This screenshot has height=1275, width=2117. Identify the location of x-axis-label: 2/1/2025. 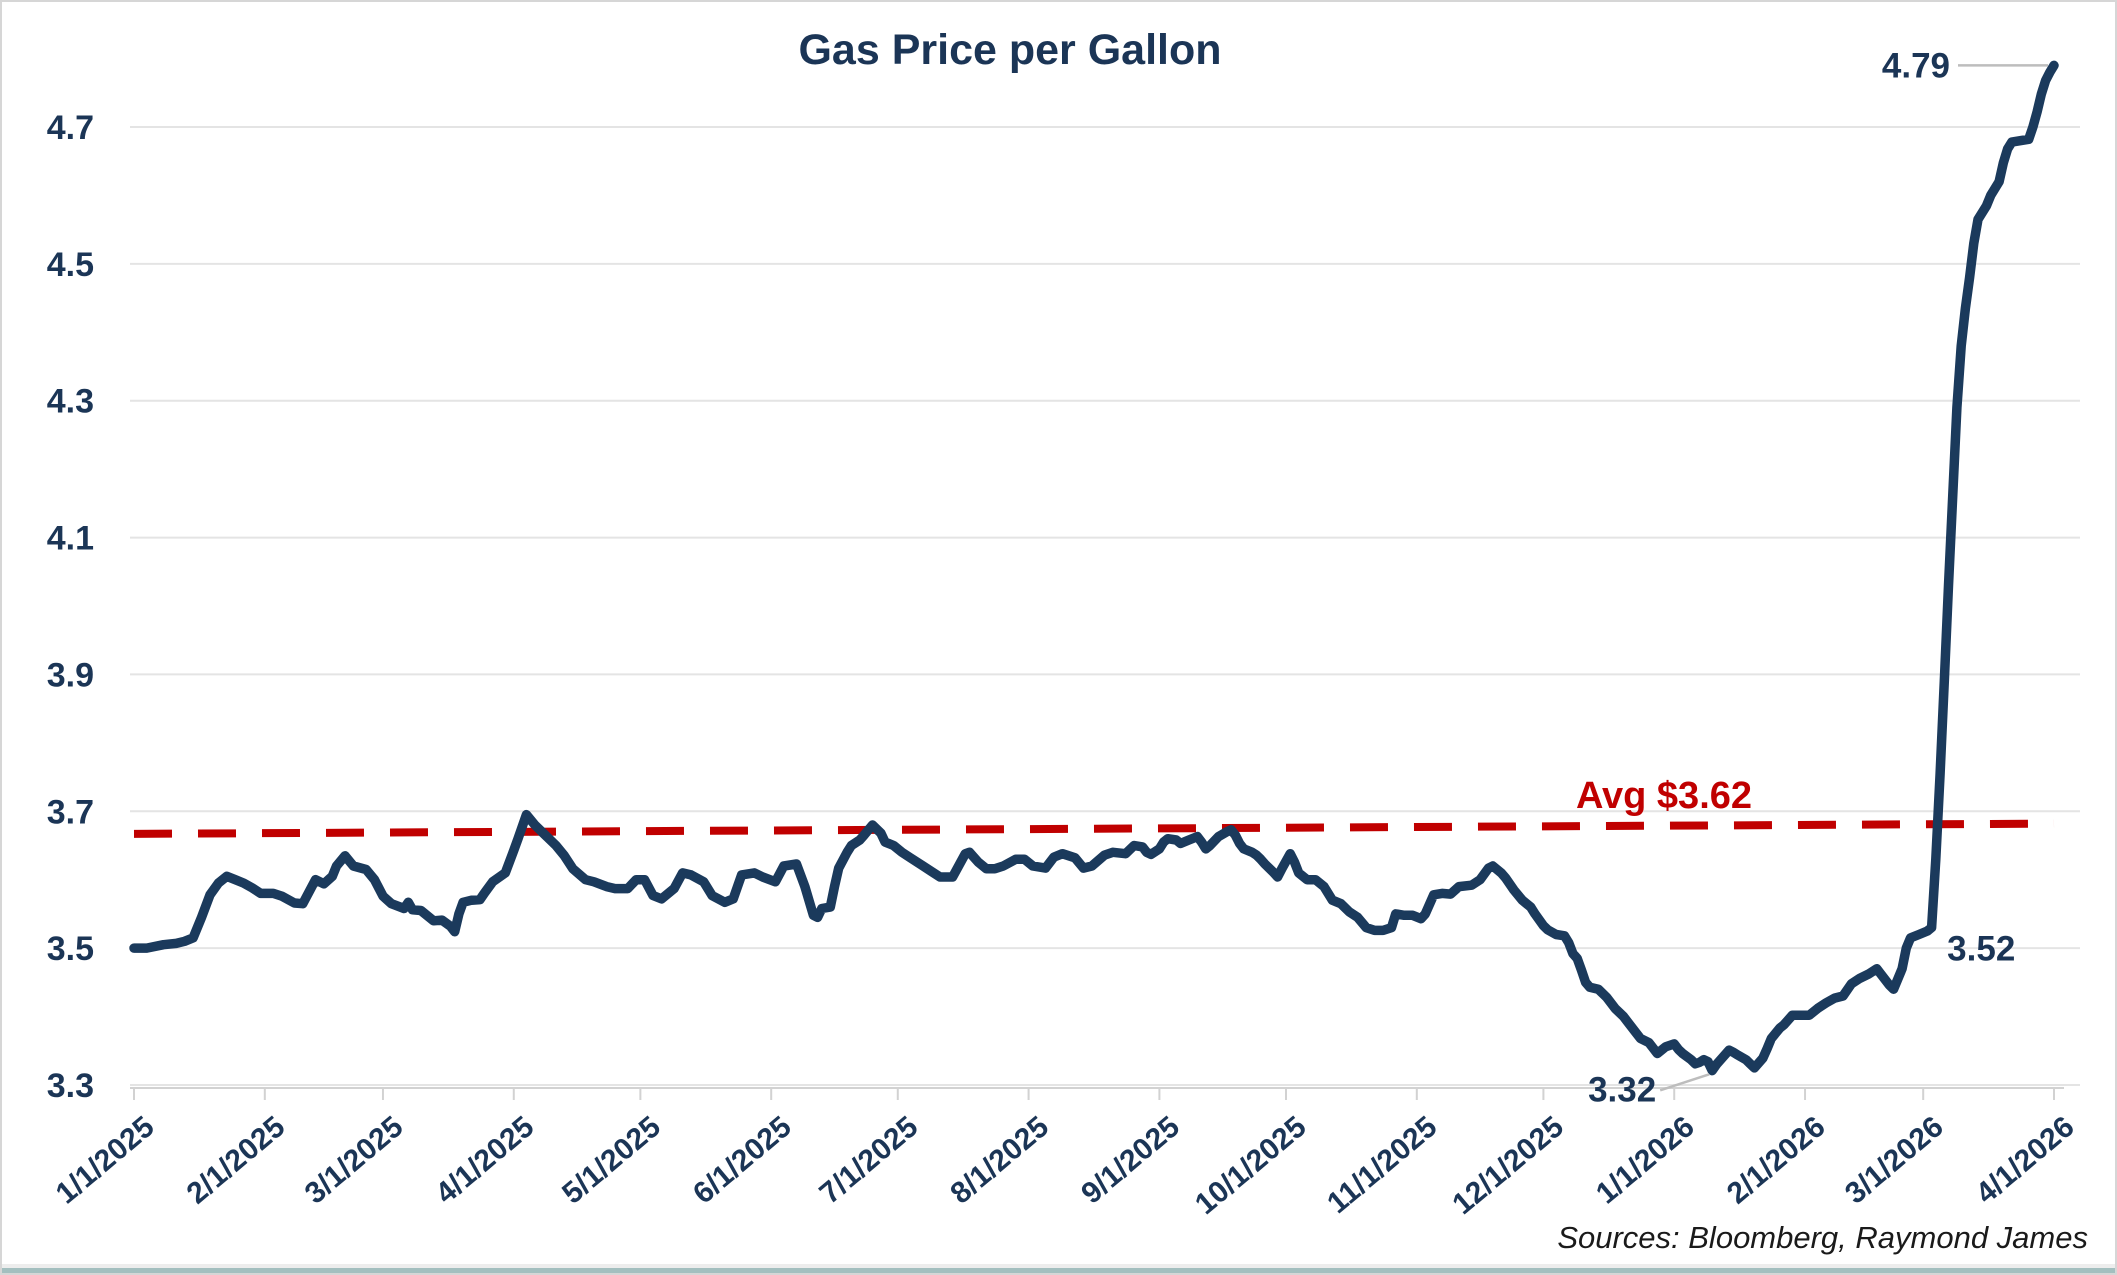
(236, 1160).